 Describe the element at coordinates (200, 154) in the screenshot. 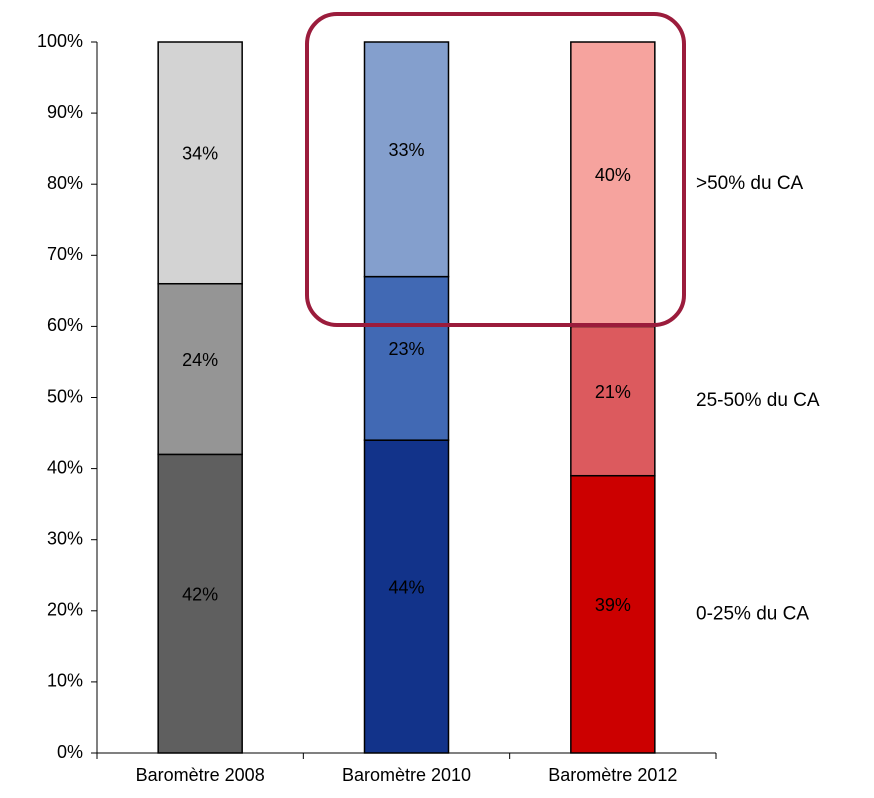

I see `value-label: 34%` at that location.